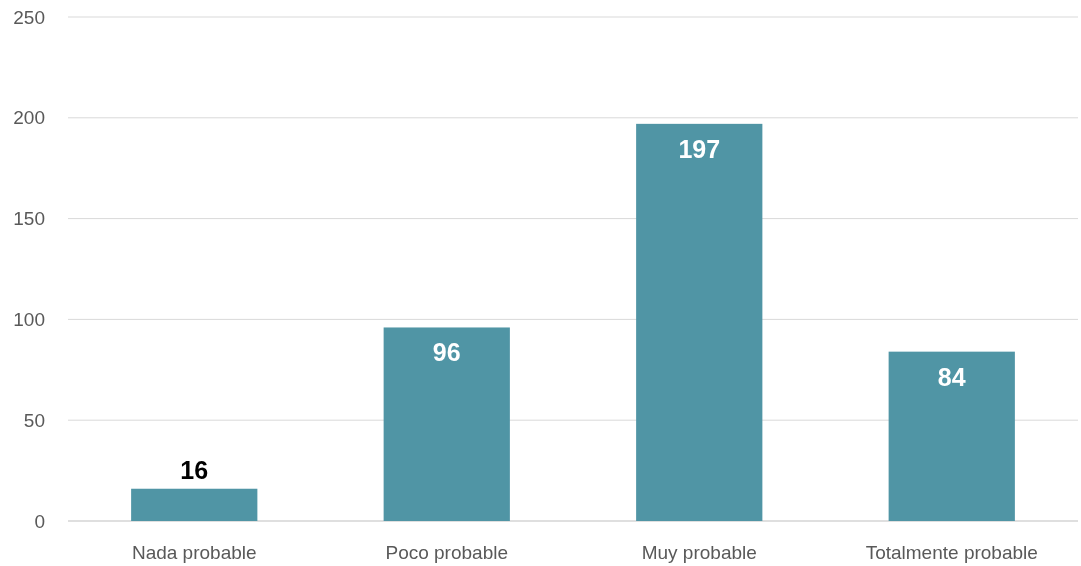  What do you see at coordinates (29, 219) in the screenshot?
I see `y-tick-label: 150` at bounding box center [29, 219].